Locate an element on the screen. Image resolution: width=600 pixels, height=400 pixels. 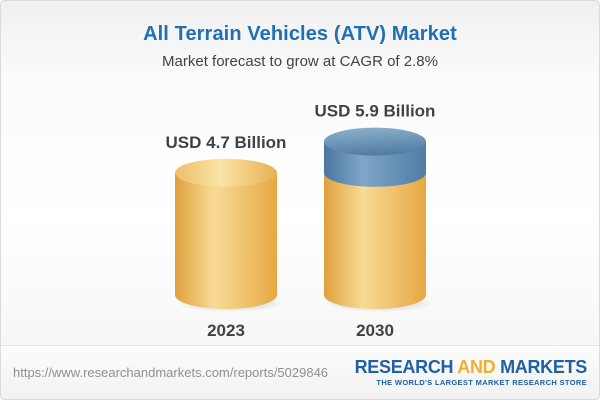
bar-2023-value-label: USD 4.7 Billion is located at coordinates (226, 142).